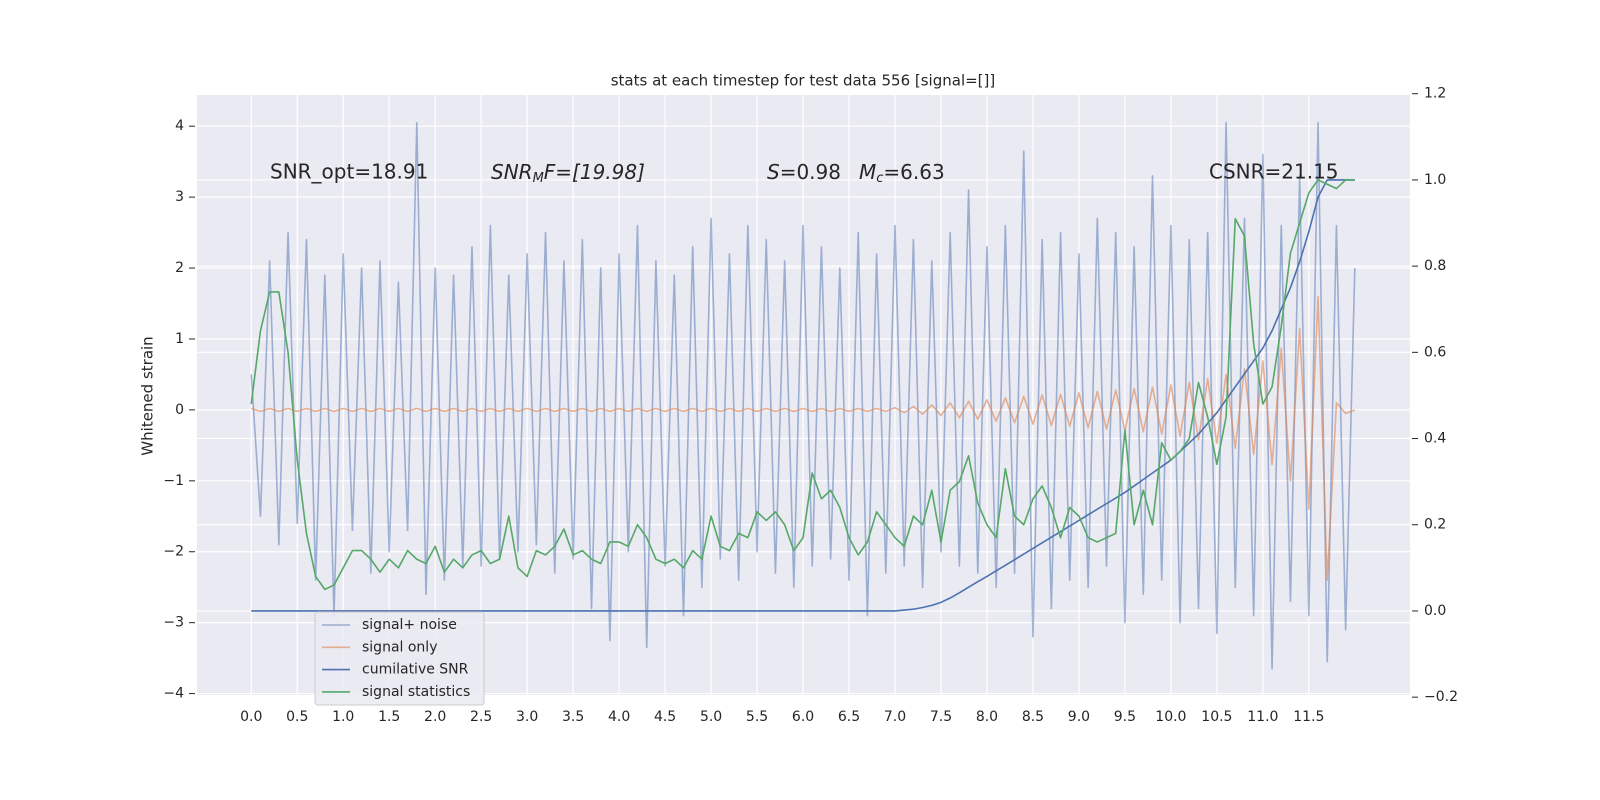  What do you see at coordinates (416, 692) in the screenshot?
I see `legend-label: signal statistics` at bounding box center [416, 692].